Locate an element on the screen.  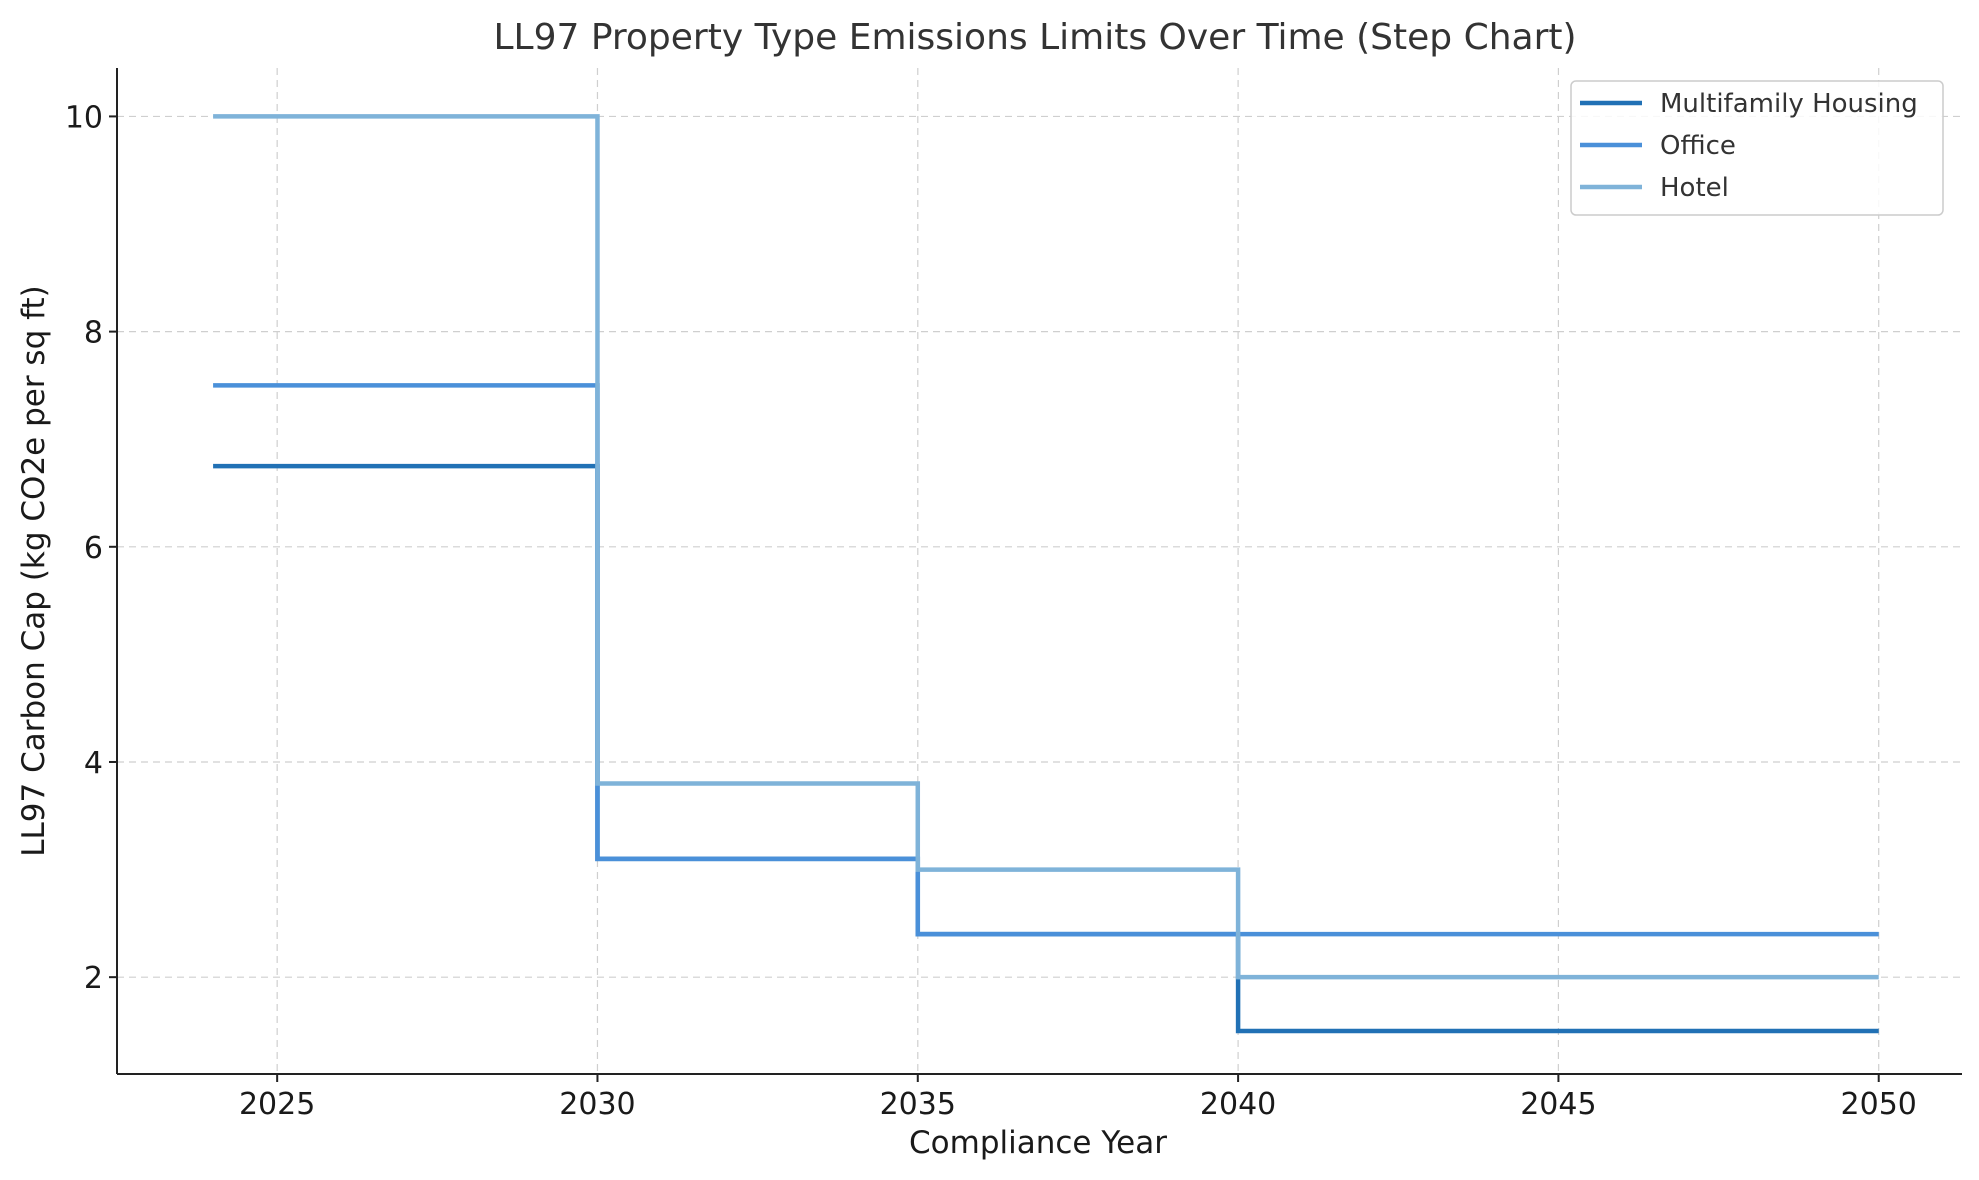
x-tick-label: 2025 is located at coordinates (277, 1104).